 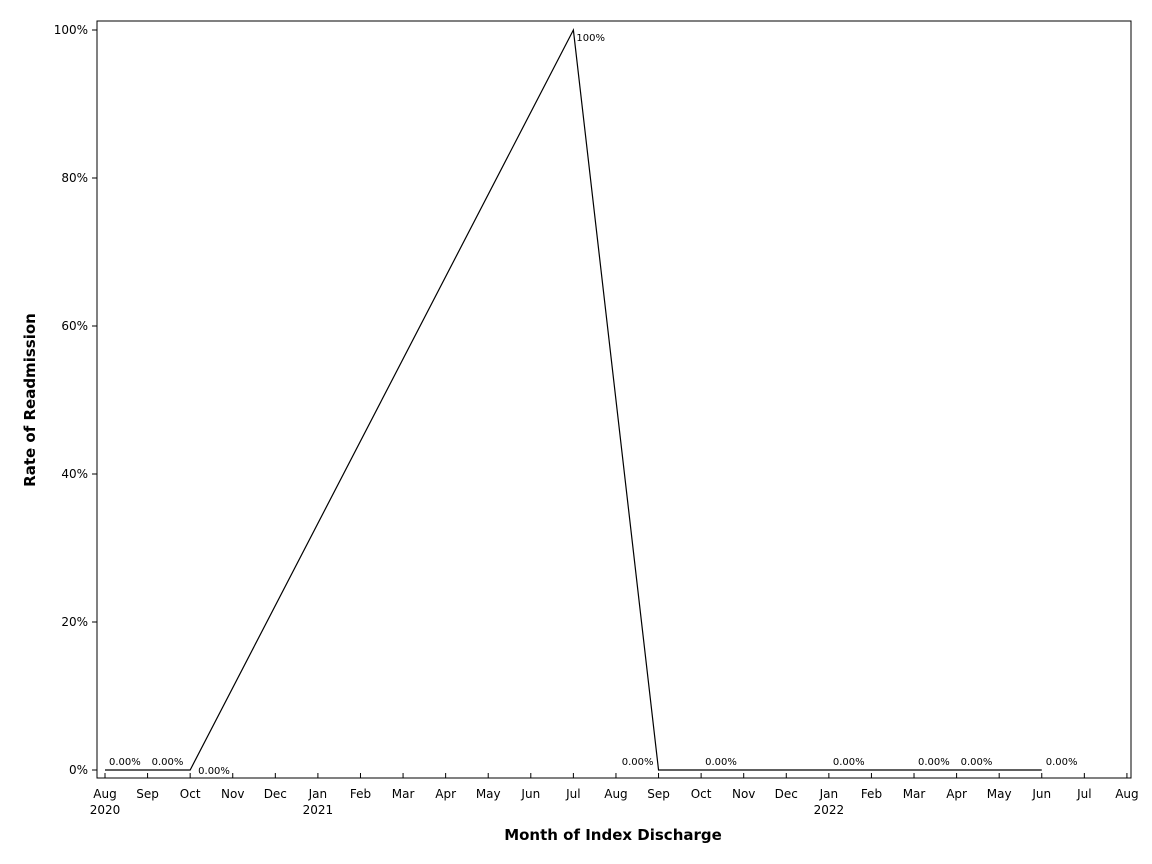 I want to click on x-tick-label-year: 2021, so click(x=318, y=810).